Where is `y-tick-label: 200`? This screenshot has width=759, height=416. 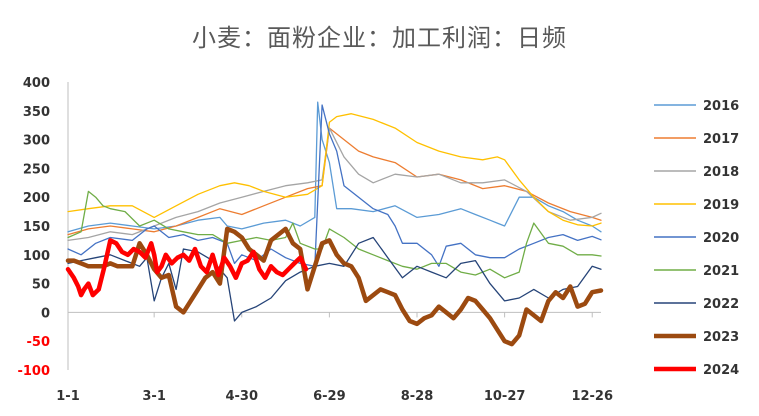
y-tick-label: 200 is located at coordinates (36, 198).